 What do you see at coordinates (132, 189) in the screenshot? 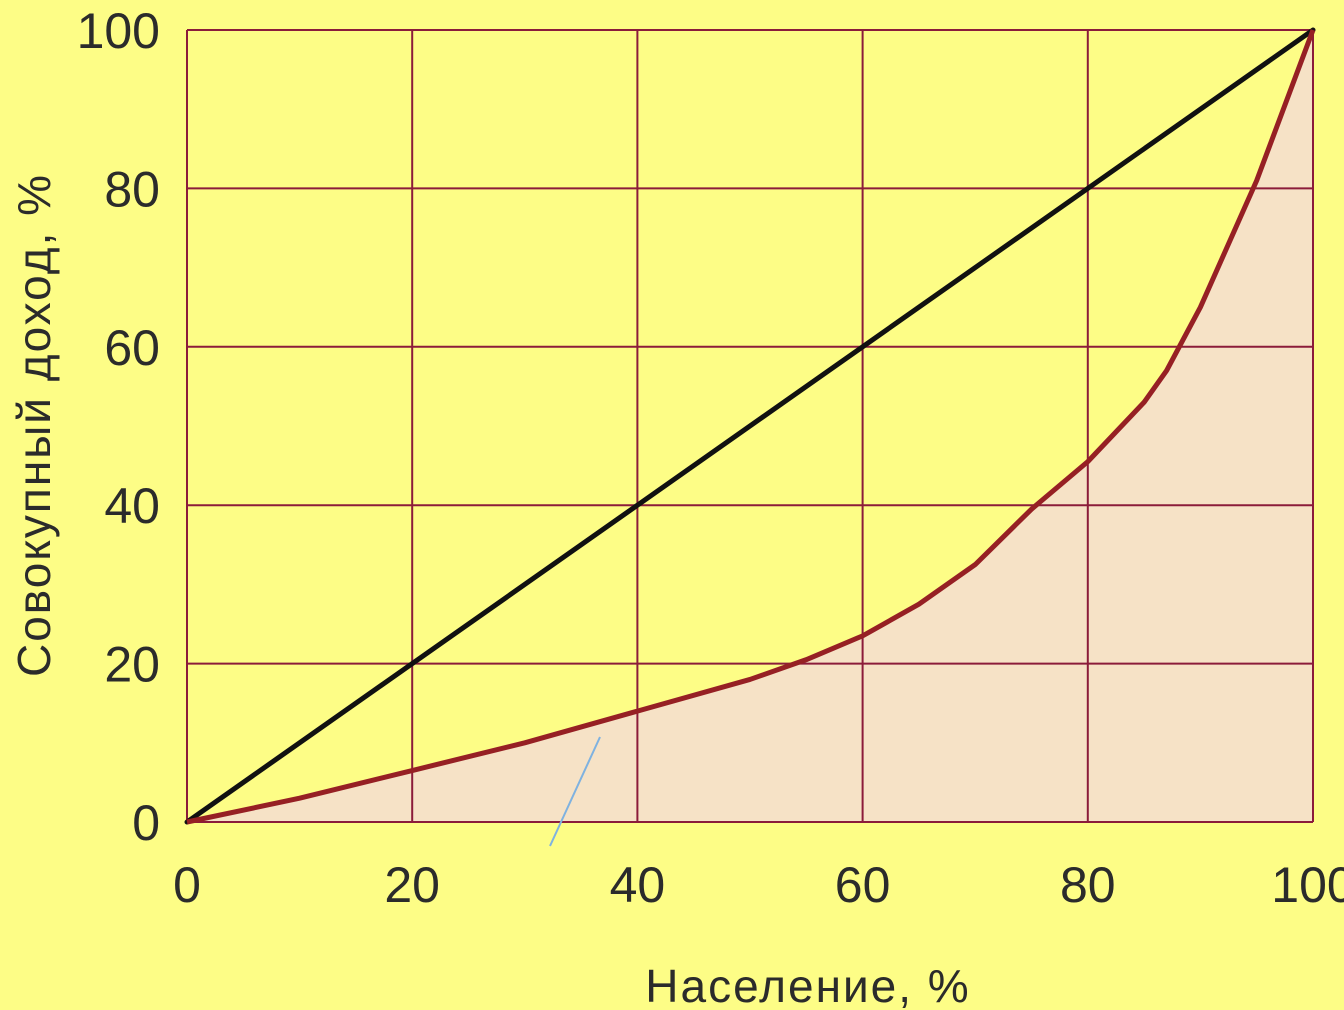
I see `y-tick-label-80: 80` at bounding box center [132, 189].